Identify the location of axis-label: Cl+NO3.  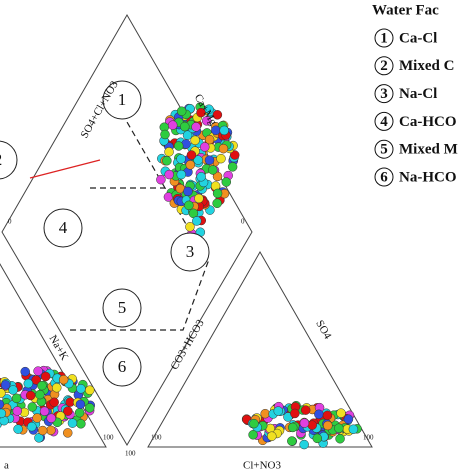
(262, 466).